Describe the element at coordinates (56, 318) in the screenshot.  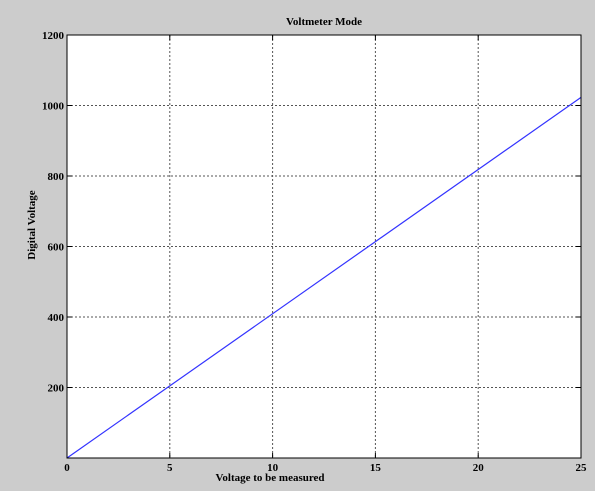
I see `y-tick-label: 400` at that location.